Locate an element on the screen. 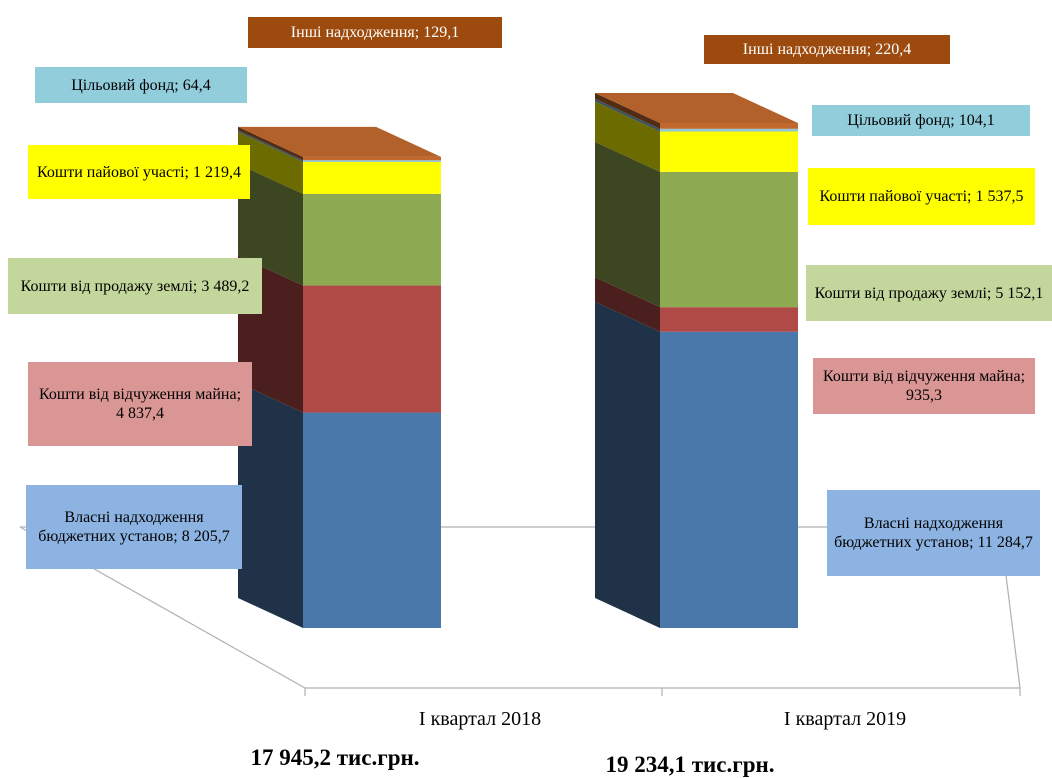 This screenshot has height=778, width=1052. data-label: Кошти від продажу землі; 5 152,1 is located at coordinates (929, 293).